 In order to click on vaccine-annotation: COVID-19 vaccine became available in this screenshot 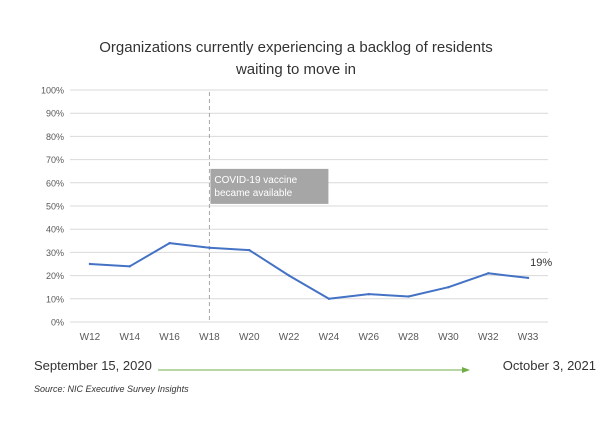, I will do `click(269, 186)`.